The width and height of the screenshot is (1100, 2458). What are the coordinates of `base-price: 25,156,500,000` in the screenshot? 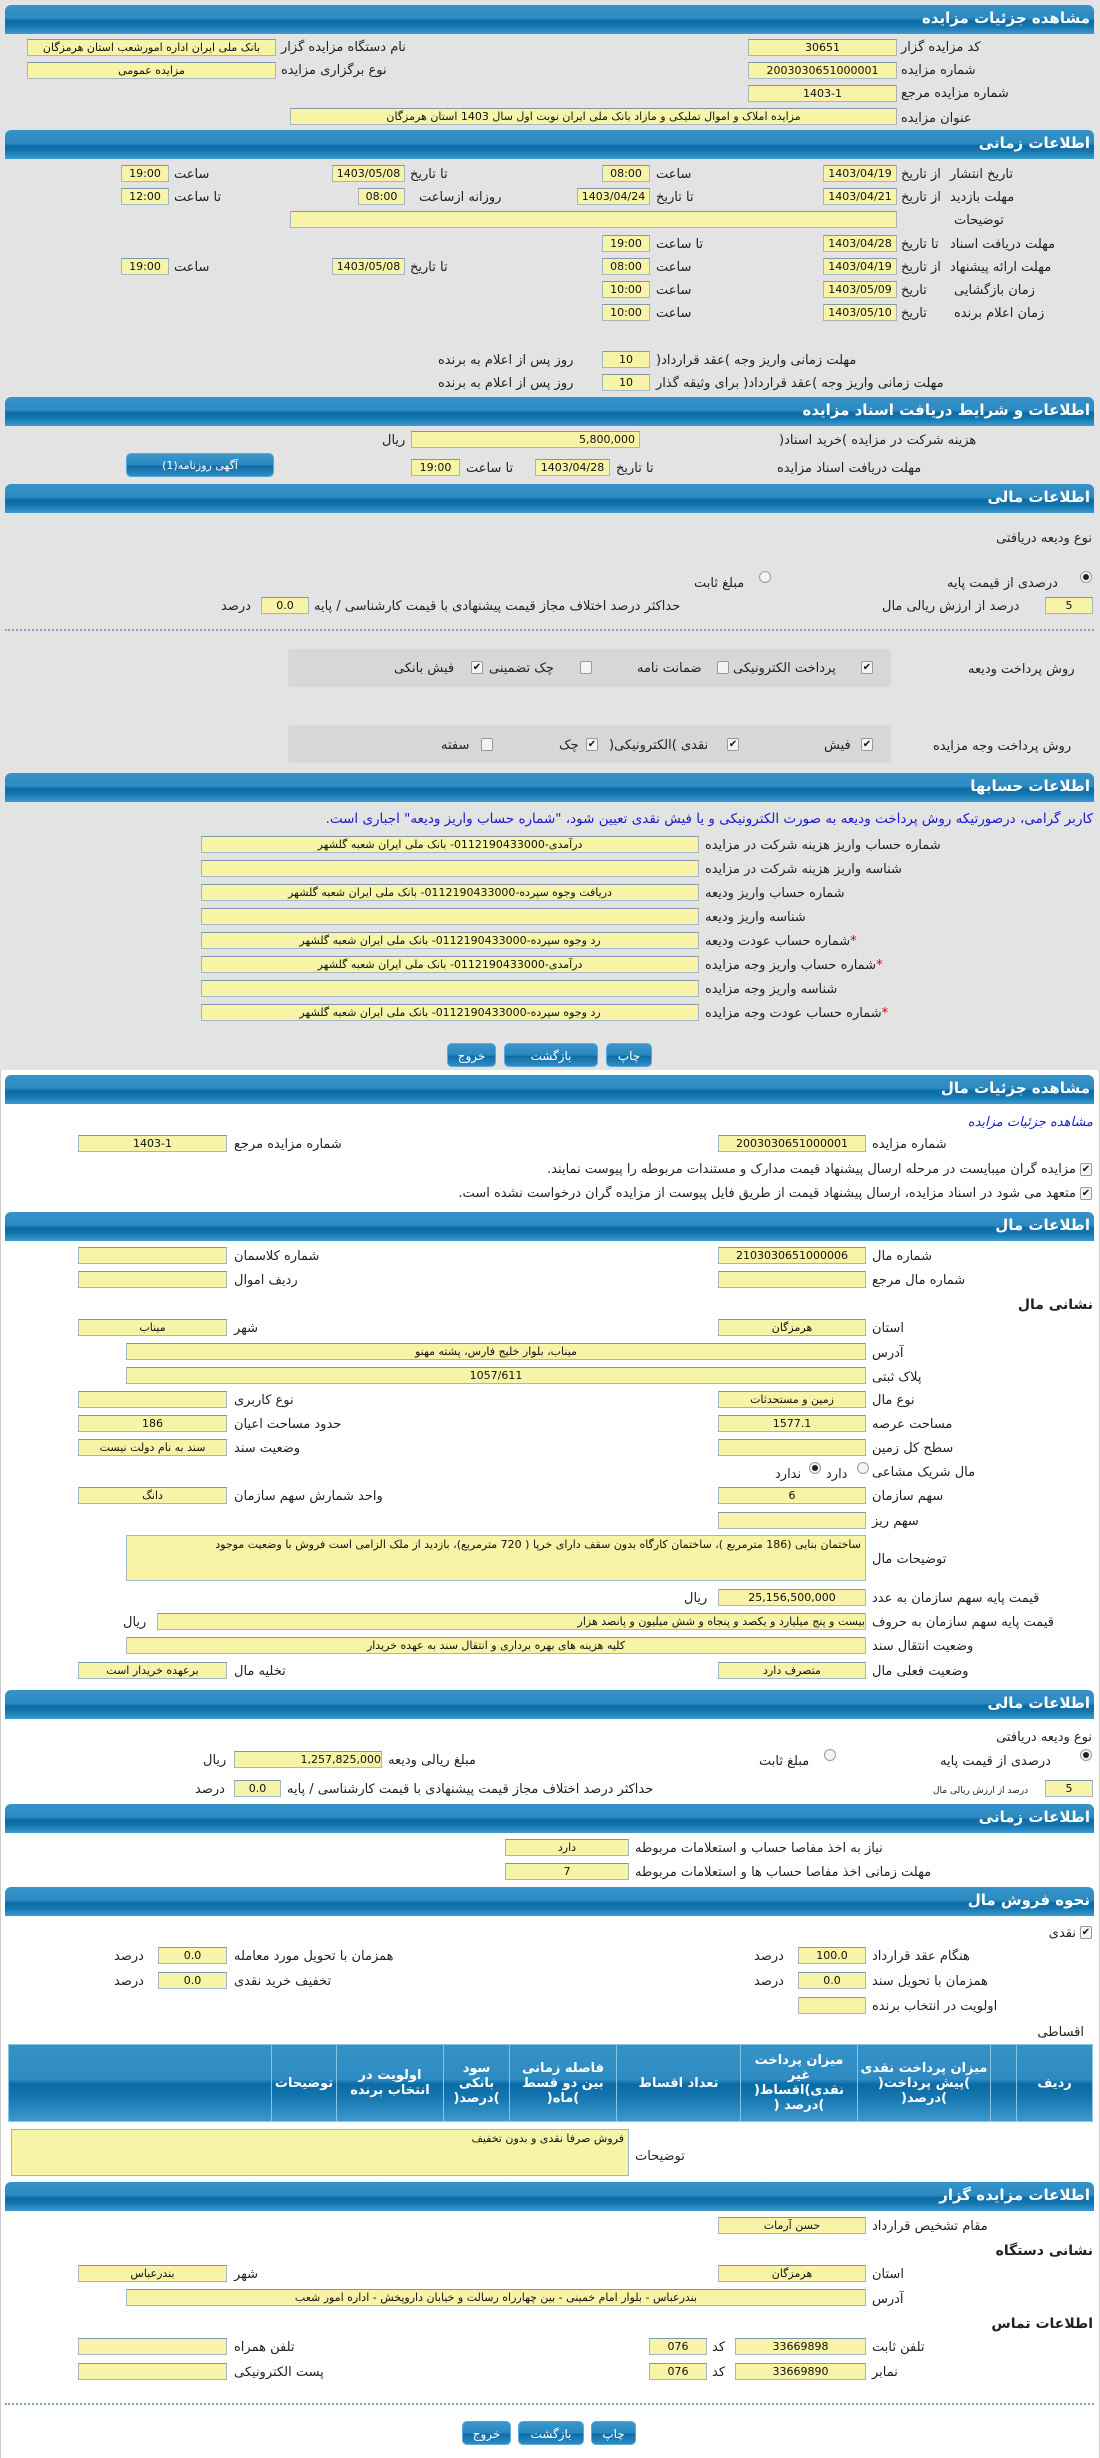 It's located at (792, 1597).